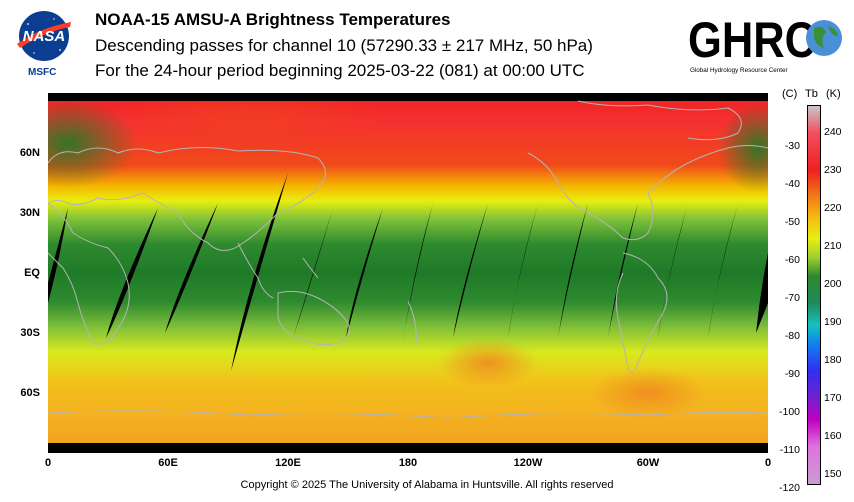 Image resolution: width=854 pixels, height=502 pixels. Describe the element at coordinates (408, 463) in the screenshot. I see `lon-label-180: 180` at that location.